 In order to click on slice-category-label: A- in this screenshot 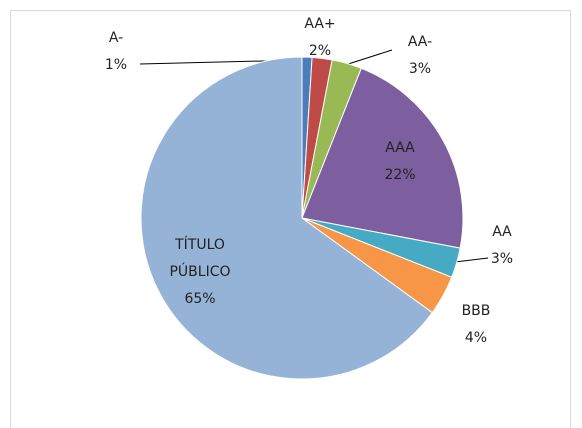, I will do `click(116, 38)`.